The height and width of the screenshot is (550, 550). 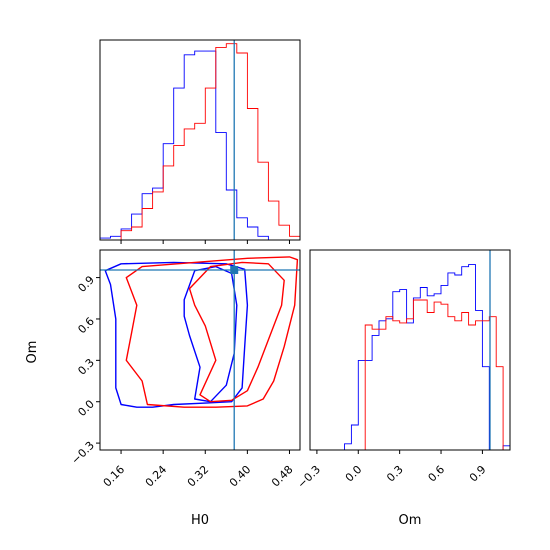 I want to click on om-hist-tick-label: 0.0, so click(x=354, y=474).